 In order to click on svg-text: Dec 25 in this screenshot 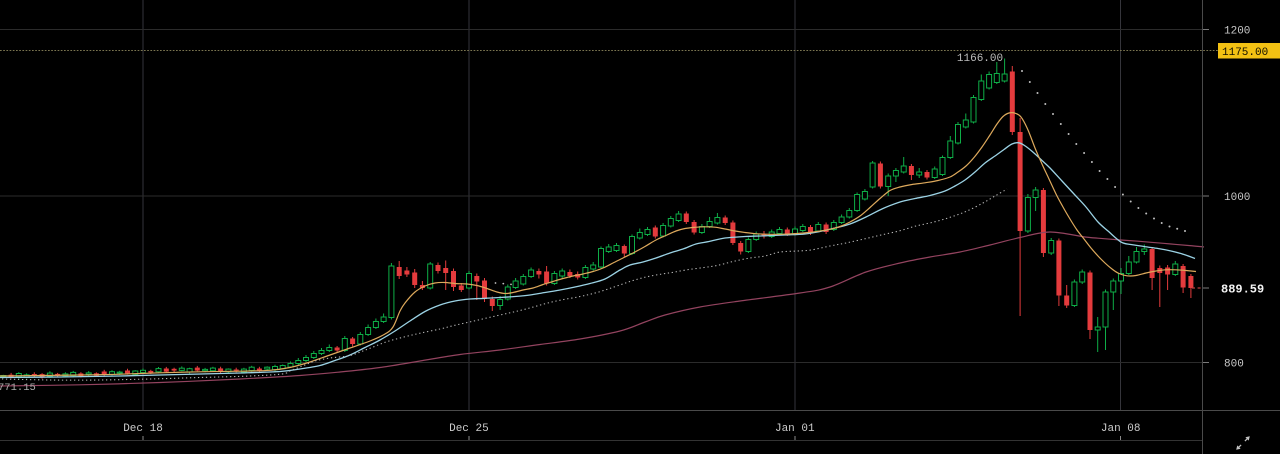, I will do `click(469, 429)`.